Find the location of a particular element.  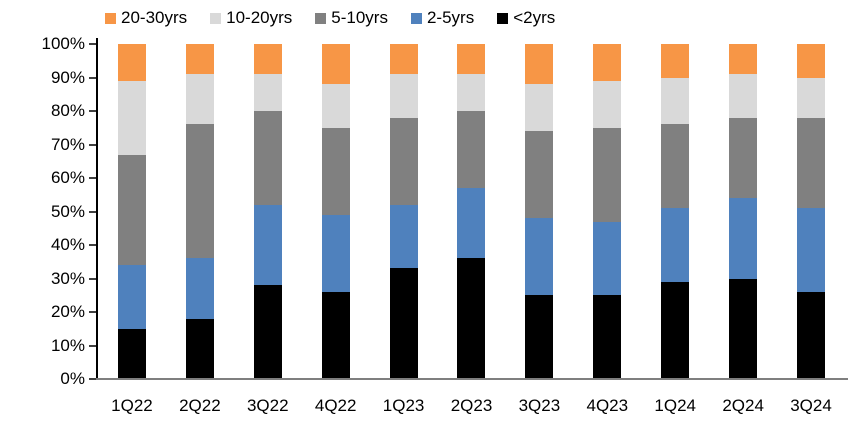

legend-swatch-2-5yrs is located at coordinates (416, 18).